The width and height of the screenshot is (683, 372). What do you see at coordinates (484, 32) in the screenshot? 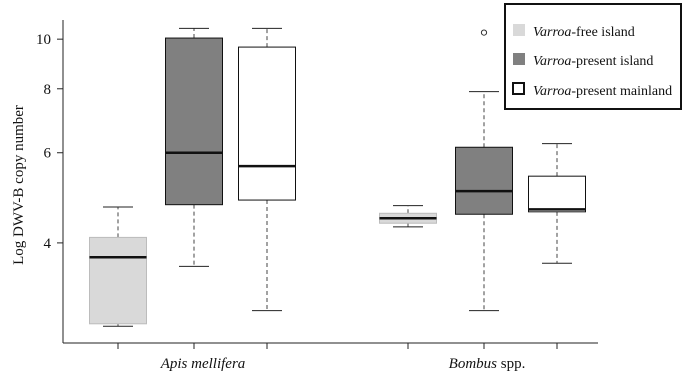
I see `outlier-point` at bounding box center [484, 32].